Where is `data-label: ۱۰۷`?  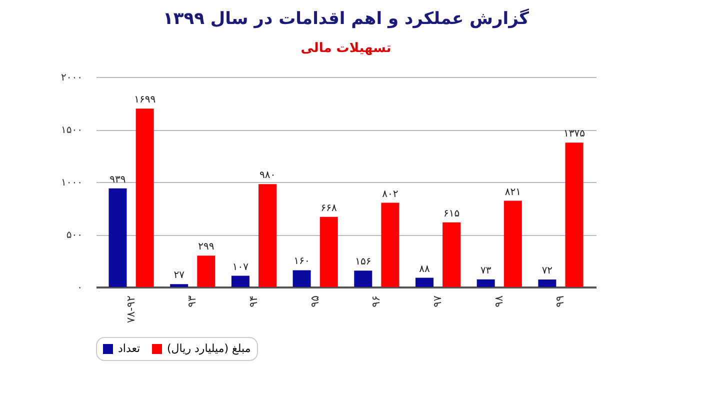
data-label: ۱۰۷ is located at coordinates (241, 267).